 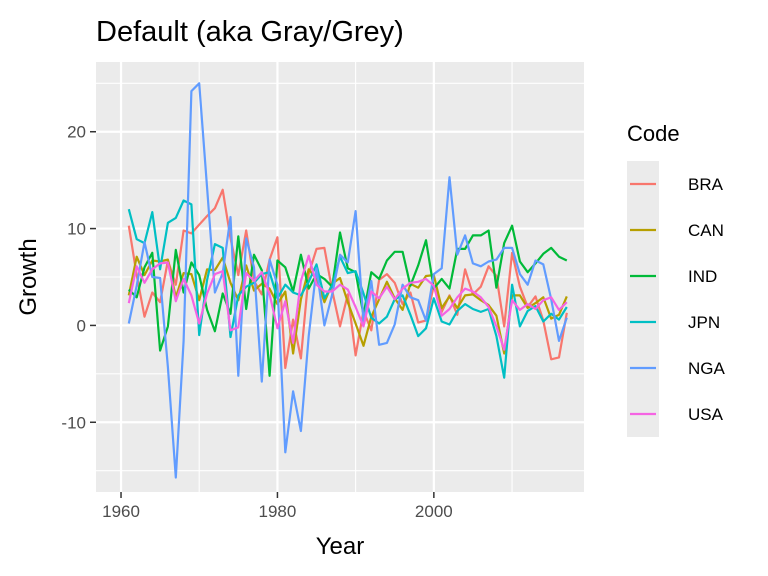 What do you see at coordinates (28, 276) in the screenshot?
I see `y-axis-label: Growth` at bounding box center [28, 276].